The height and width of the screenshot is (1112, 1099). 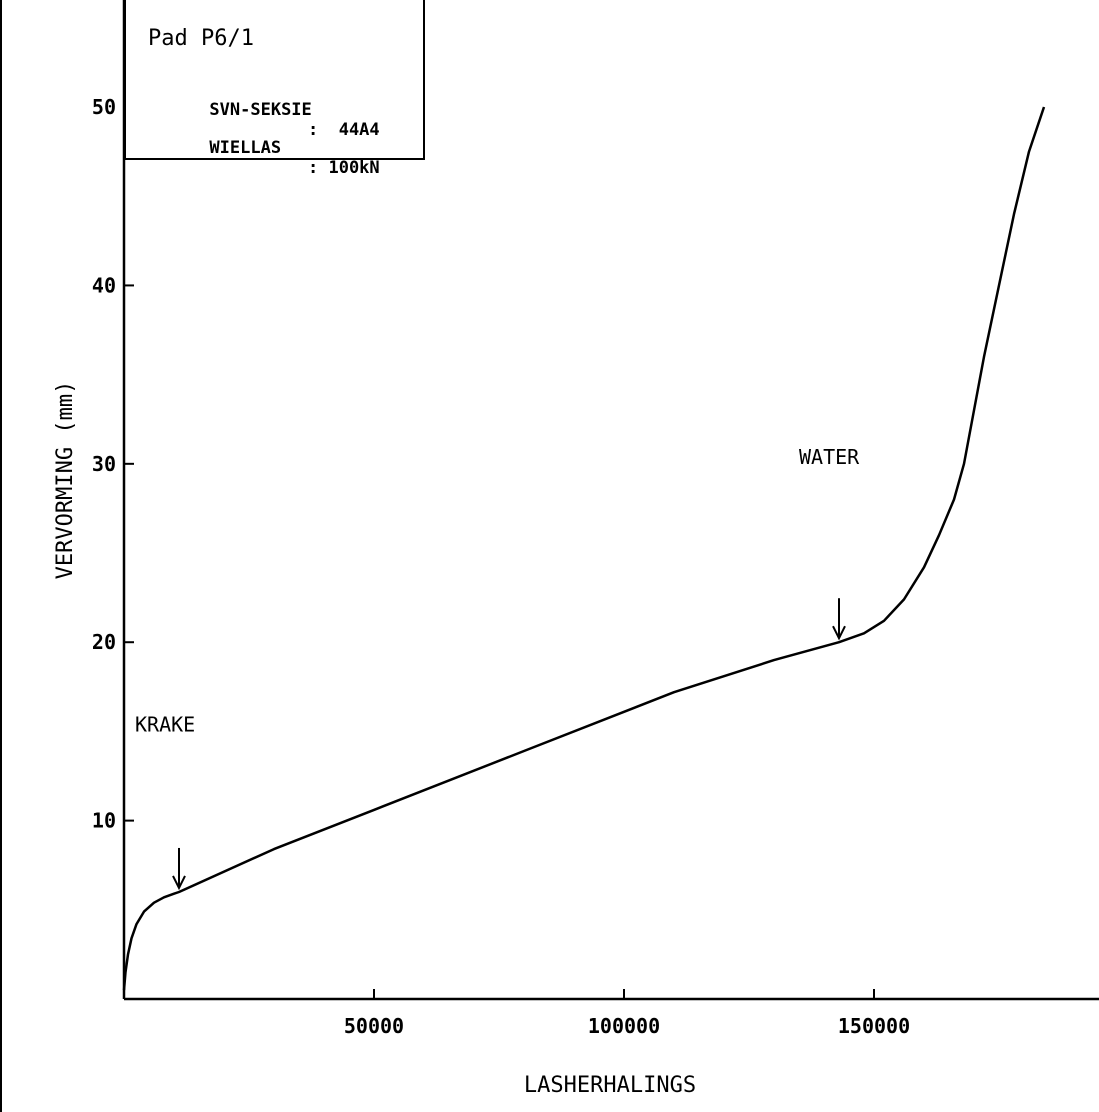 What do you see at coordinates (374, 1026) in the screenshot?
I see `x-tick-label: 50000` at bounding box center [374, 1026].